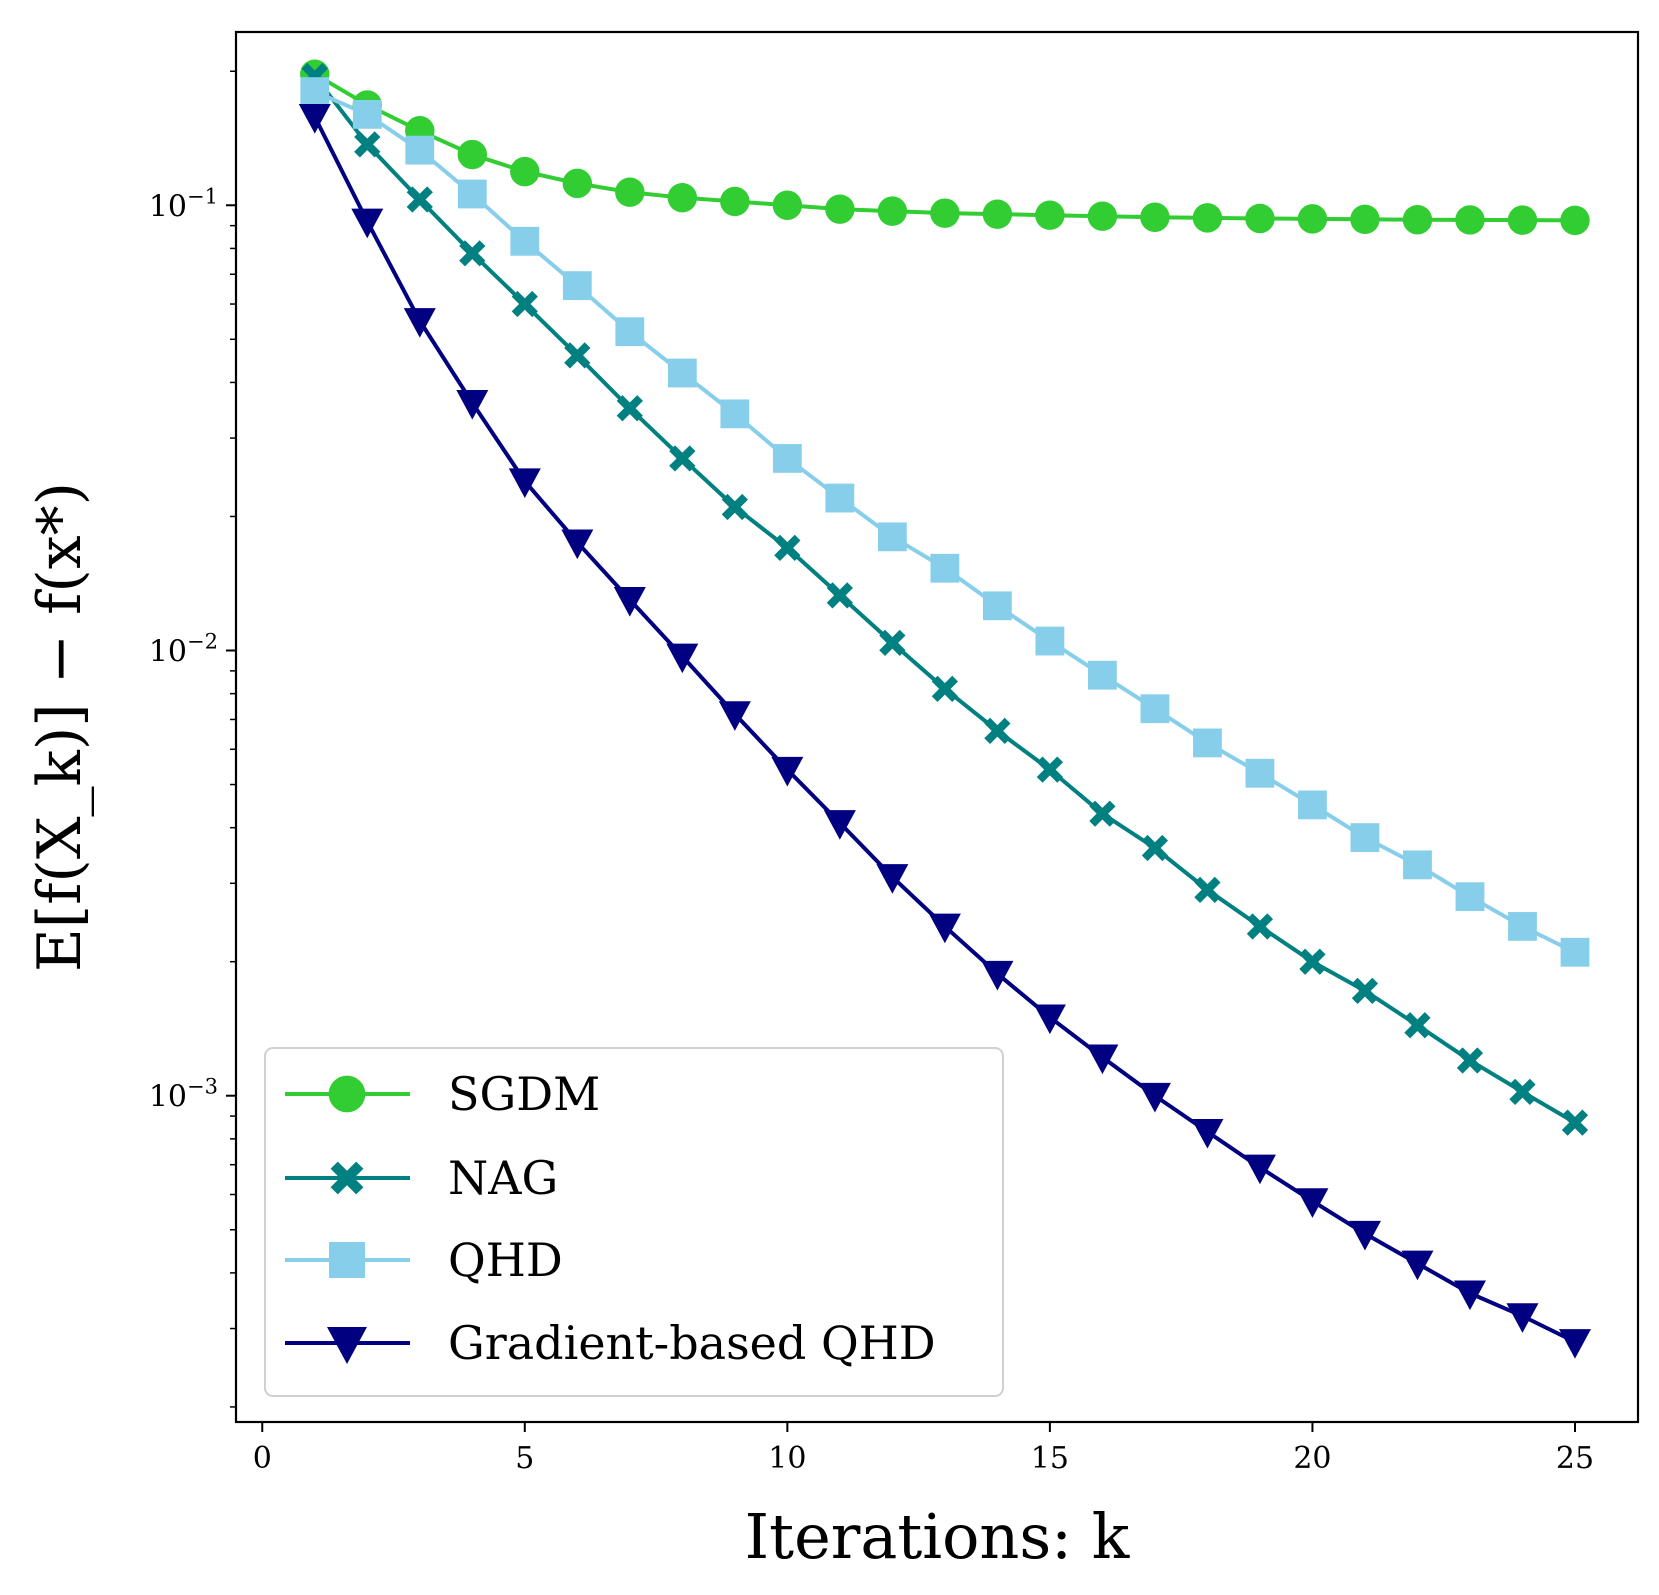  I want to click on x-tick-label: 20, so click(1312, 1458).